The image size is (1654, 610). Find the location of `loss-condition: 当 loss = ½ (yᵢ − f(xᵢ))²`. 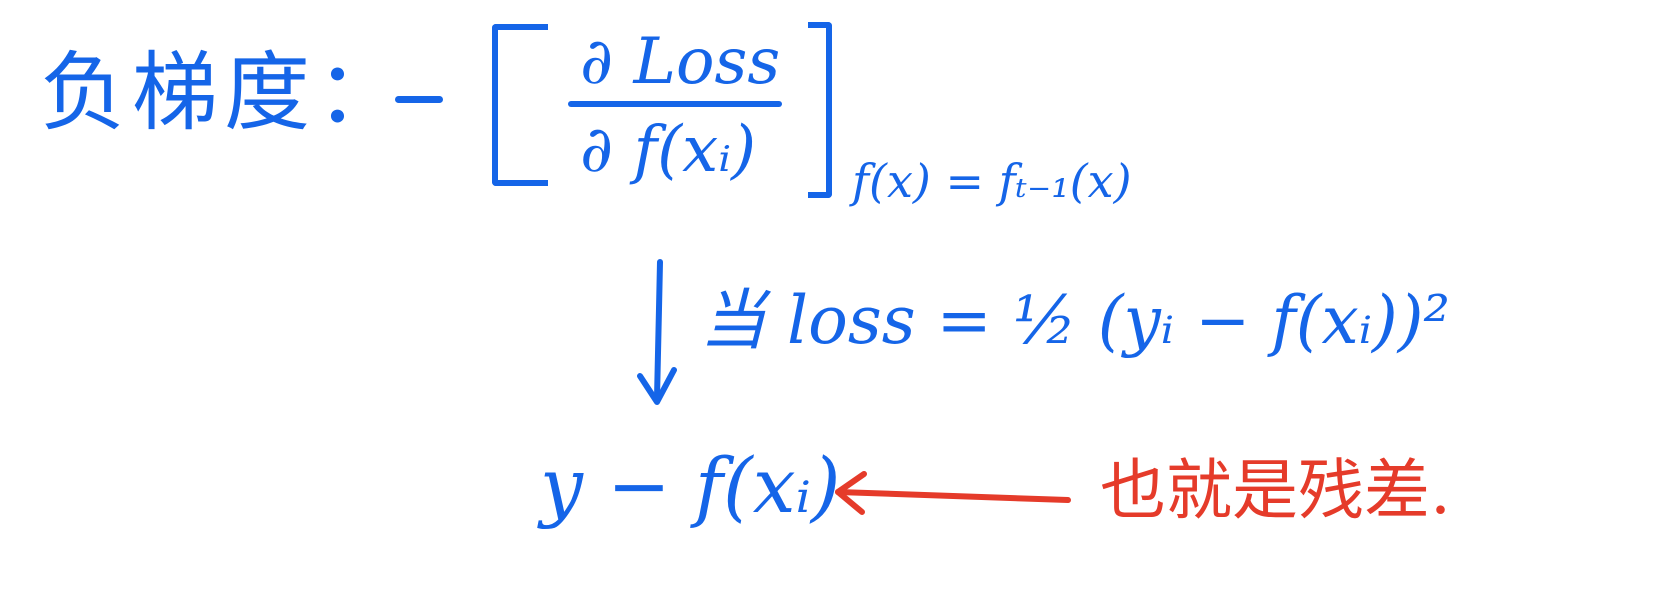

loss-condition: 当 loss = ½ (yᵢ − f(xᵢ))² is located at coordinates (1075, 320).